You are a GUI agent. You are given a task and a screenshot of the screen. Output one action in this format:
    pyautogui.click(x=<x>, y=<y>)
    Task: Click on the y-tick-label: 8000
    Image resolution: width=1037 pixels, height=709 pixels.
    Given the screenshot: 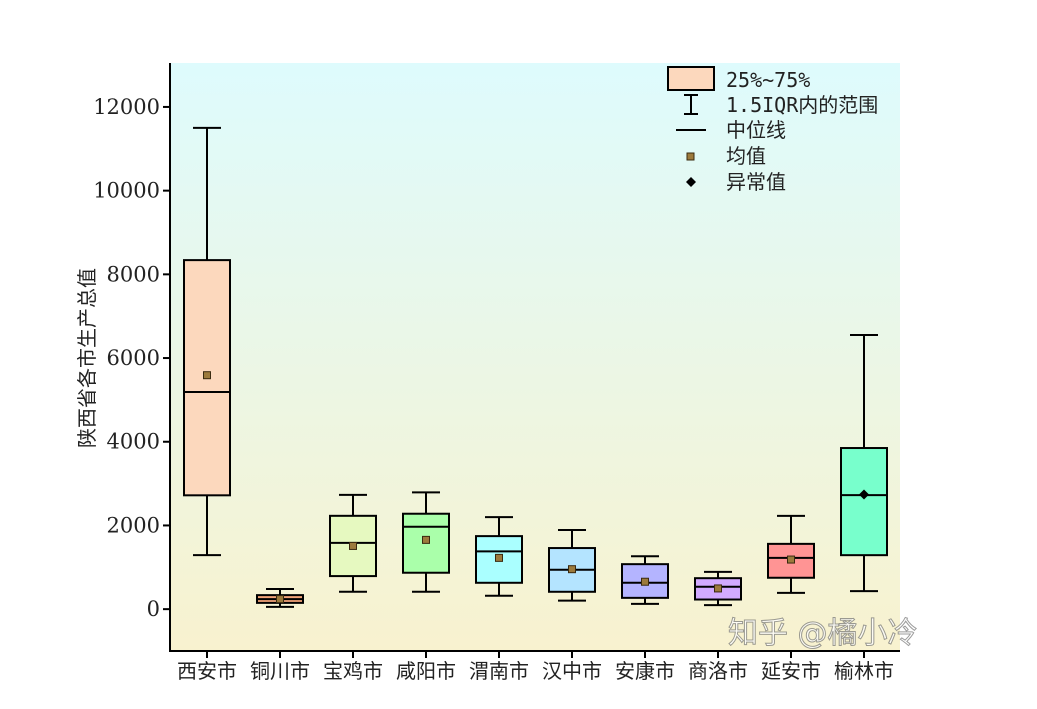 What is the action you would take?
    pyautogui.click(x=133, y=274)
    